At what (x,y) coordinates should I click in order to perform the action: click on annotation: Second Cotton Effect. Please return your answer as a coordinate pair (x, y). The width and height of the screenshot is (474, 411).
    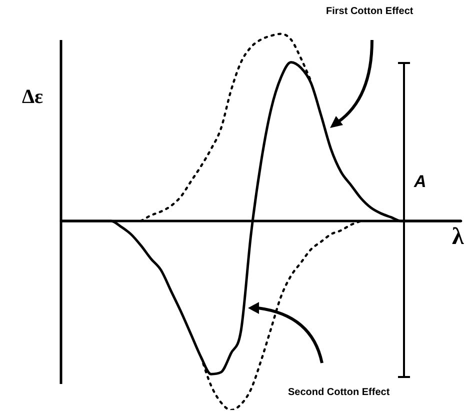
    Looking at the image, I should click on (339, 392).